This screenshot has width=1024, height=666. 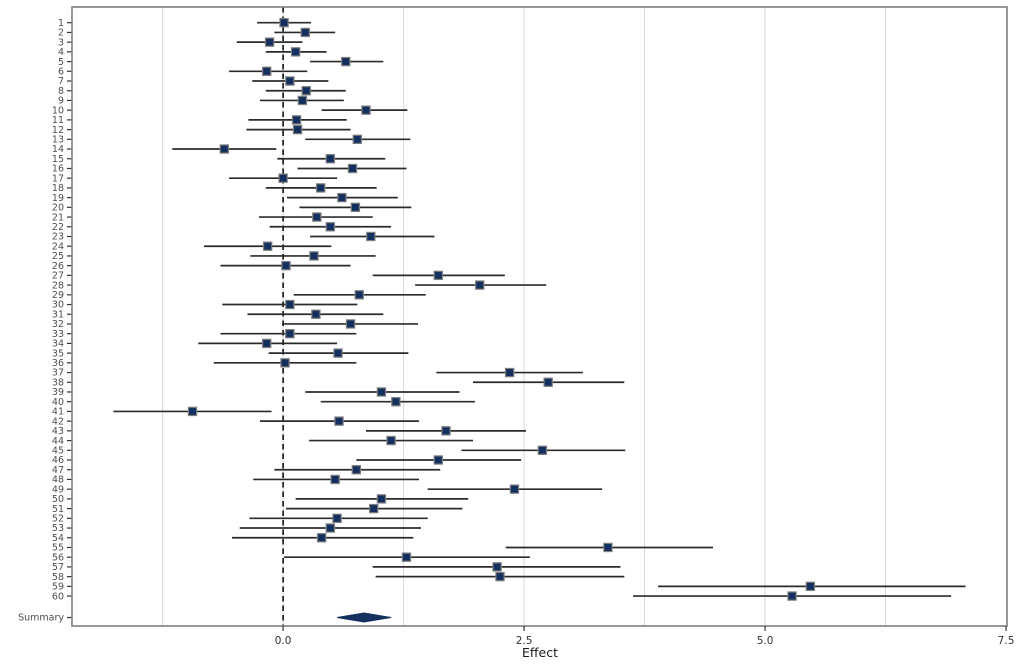 I want to click on y-tick-label: 53, so click(x=58, y=528).